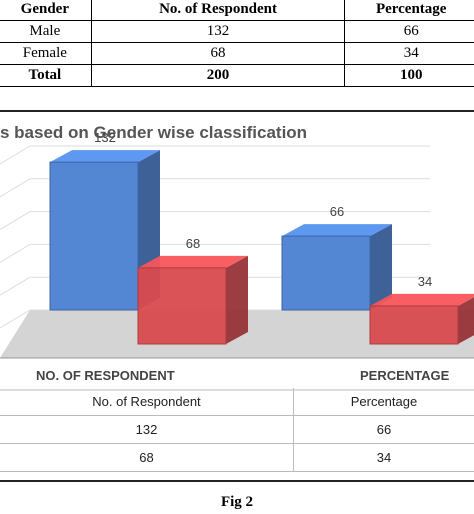 The image size is (474, 514). I want to click on category-label: NO. OF RESPONDENT, so click(105, 375).